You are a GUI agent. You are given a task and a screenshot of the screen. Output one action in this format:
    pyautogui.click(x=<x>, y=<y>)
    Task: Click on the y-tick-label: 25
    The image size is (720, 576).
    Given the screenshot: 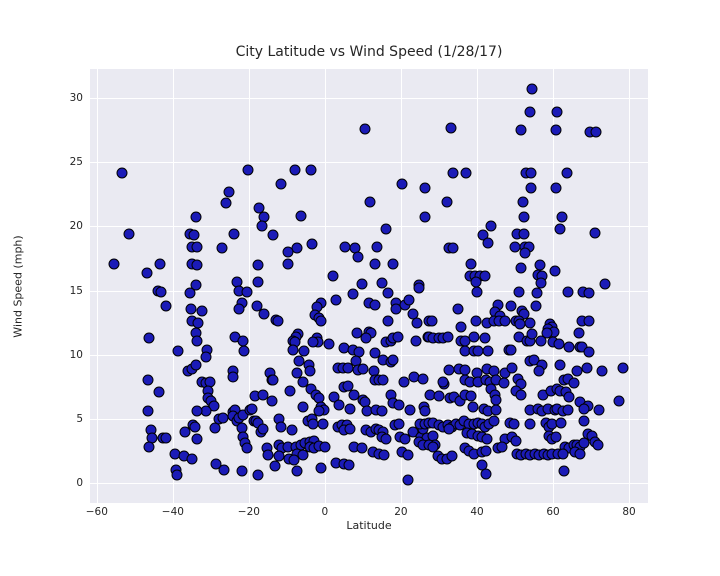 What is the action you would take?
    pyautogui.click(x=76, y=162)
    